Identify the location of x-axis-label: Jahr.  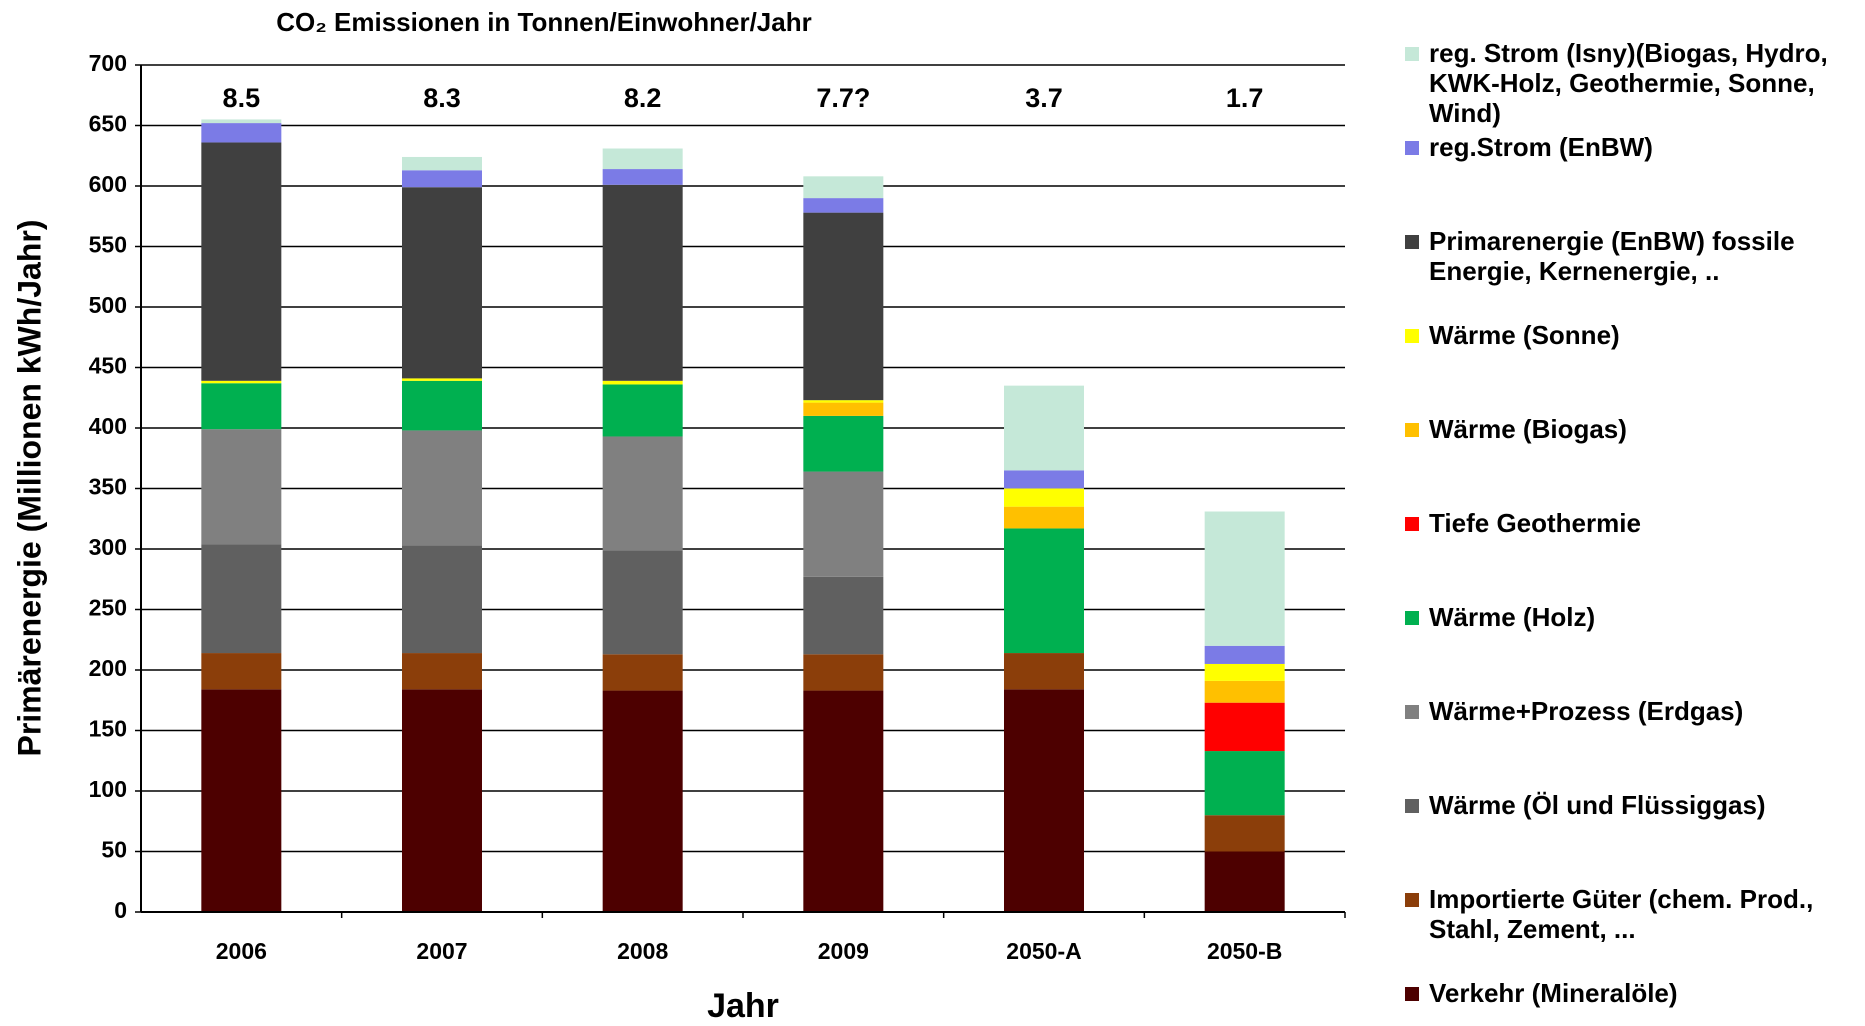
(743, 1006).